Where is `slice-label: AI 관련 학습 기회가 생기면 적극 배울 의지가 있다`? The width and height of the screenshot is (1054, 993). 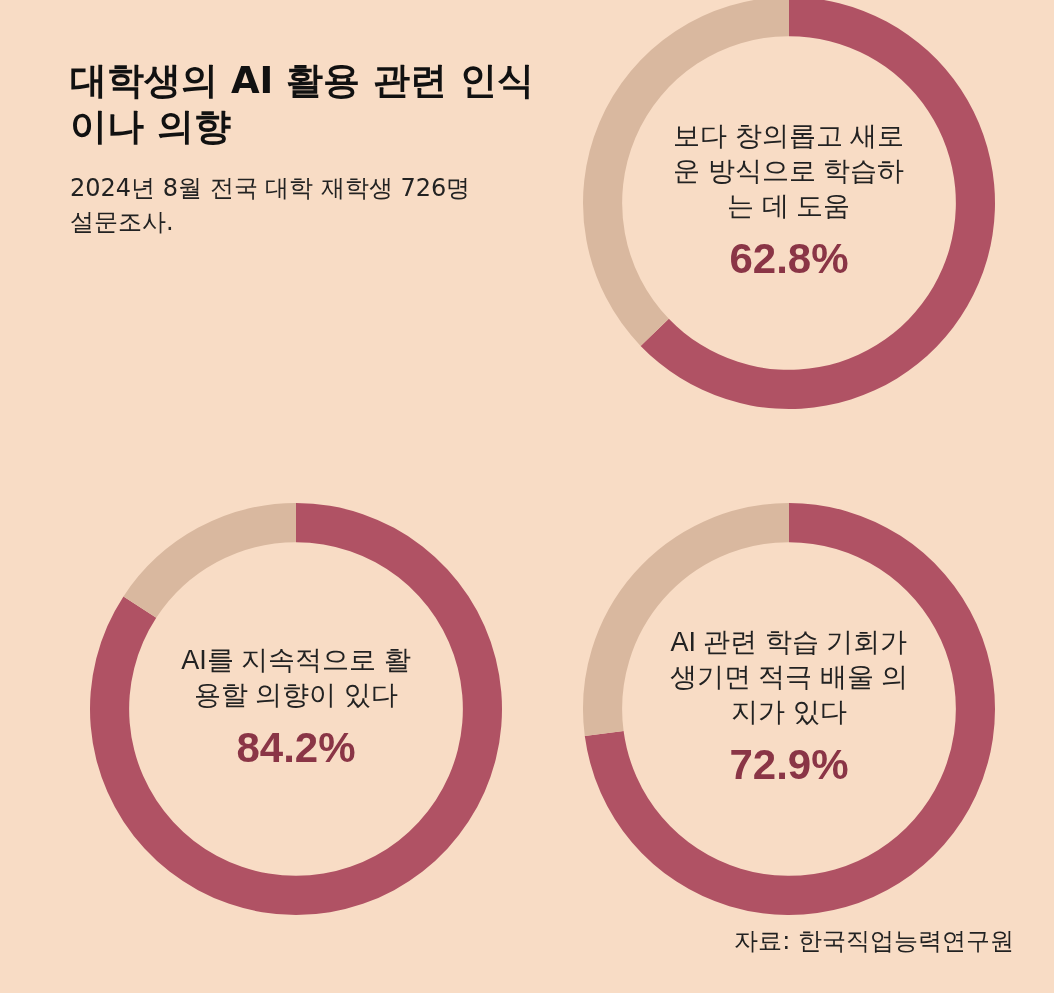
slice-label: AI 관련 학습 기회가 생기면 적극 배울 의지가 있다 is located at coordinates (789, 678).